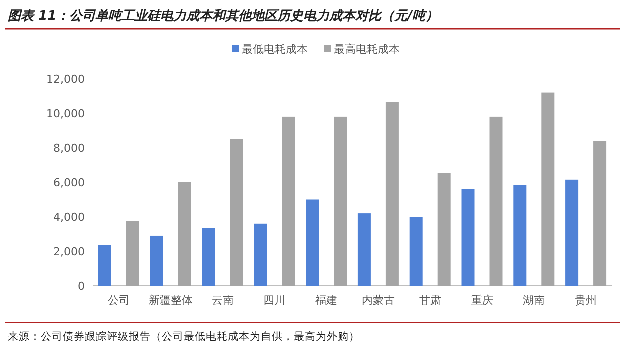  What do you see at coordinates (65, 79) in the screenshot?
I see `y-tick-label: 12,000` at bounding box center [65, 79].